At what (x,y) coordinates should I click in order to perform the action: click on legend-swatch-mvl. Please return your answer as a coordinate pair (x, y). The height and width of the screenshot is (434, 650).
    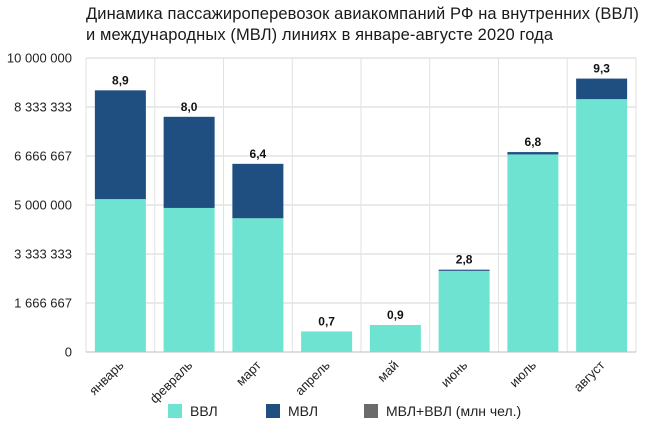
    Looking at the image, I should click on (273, 411).